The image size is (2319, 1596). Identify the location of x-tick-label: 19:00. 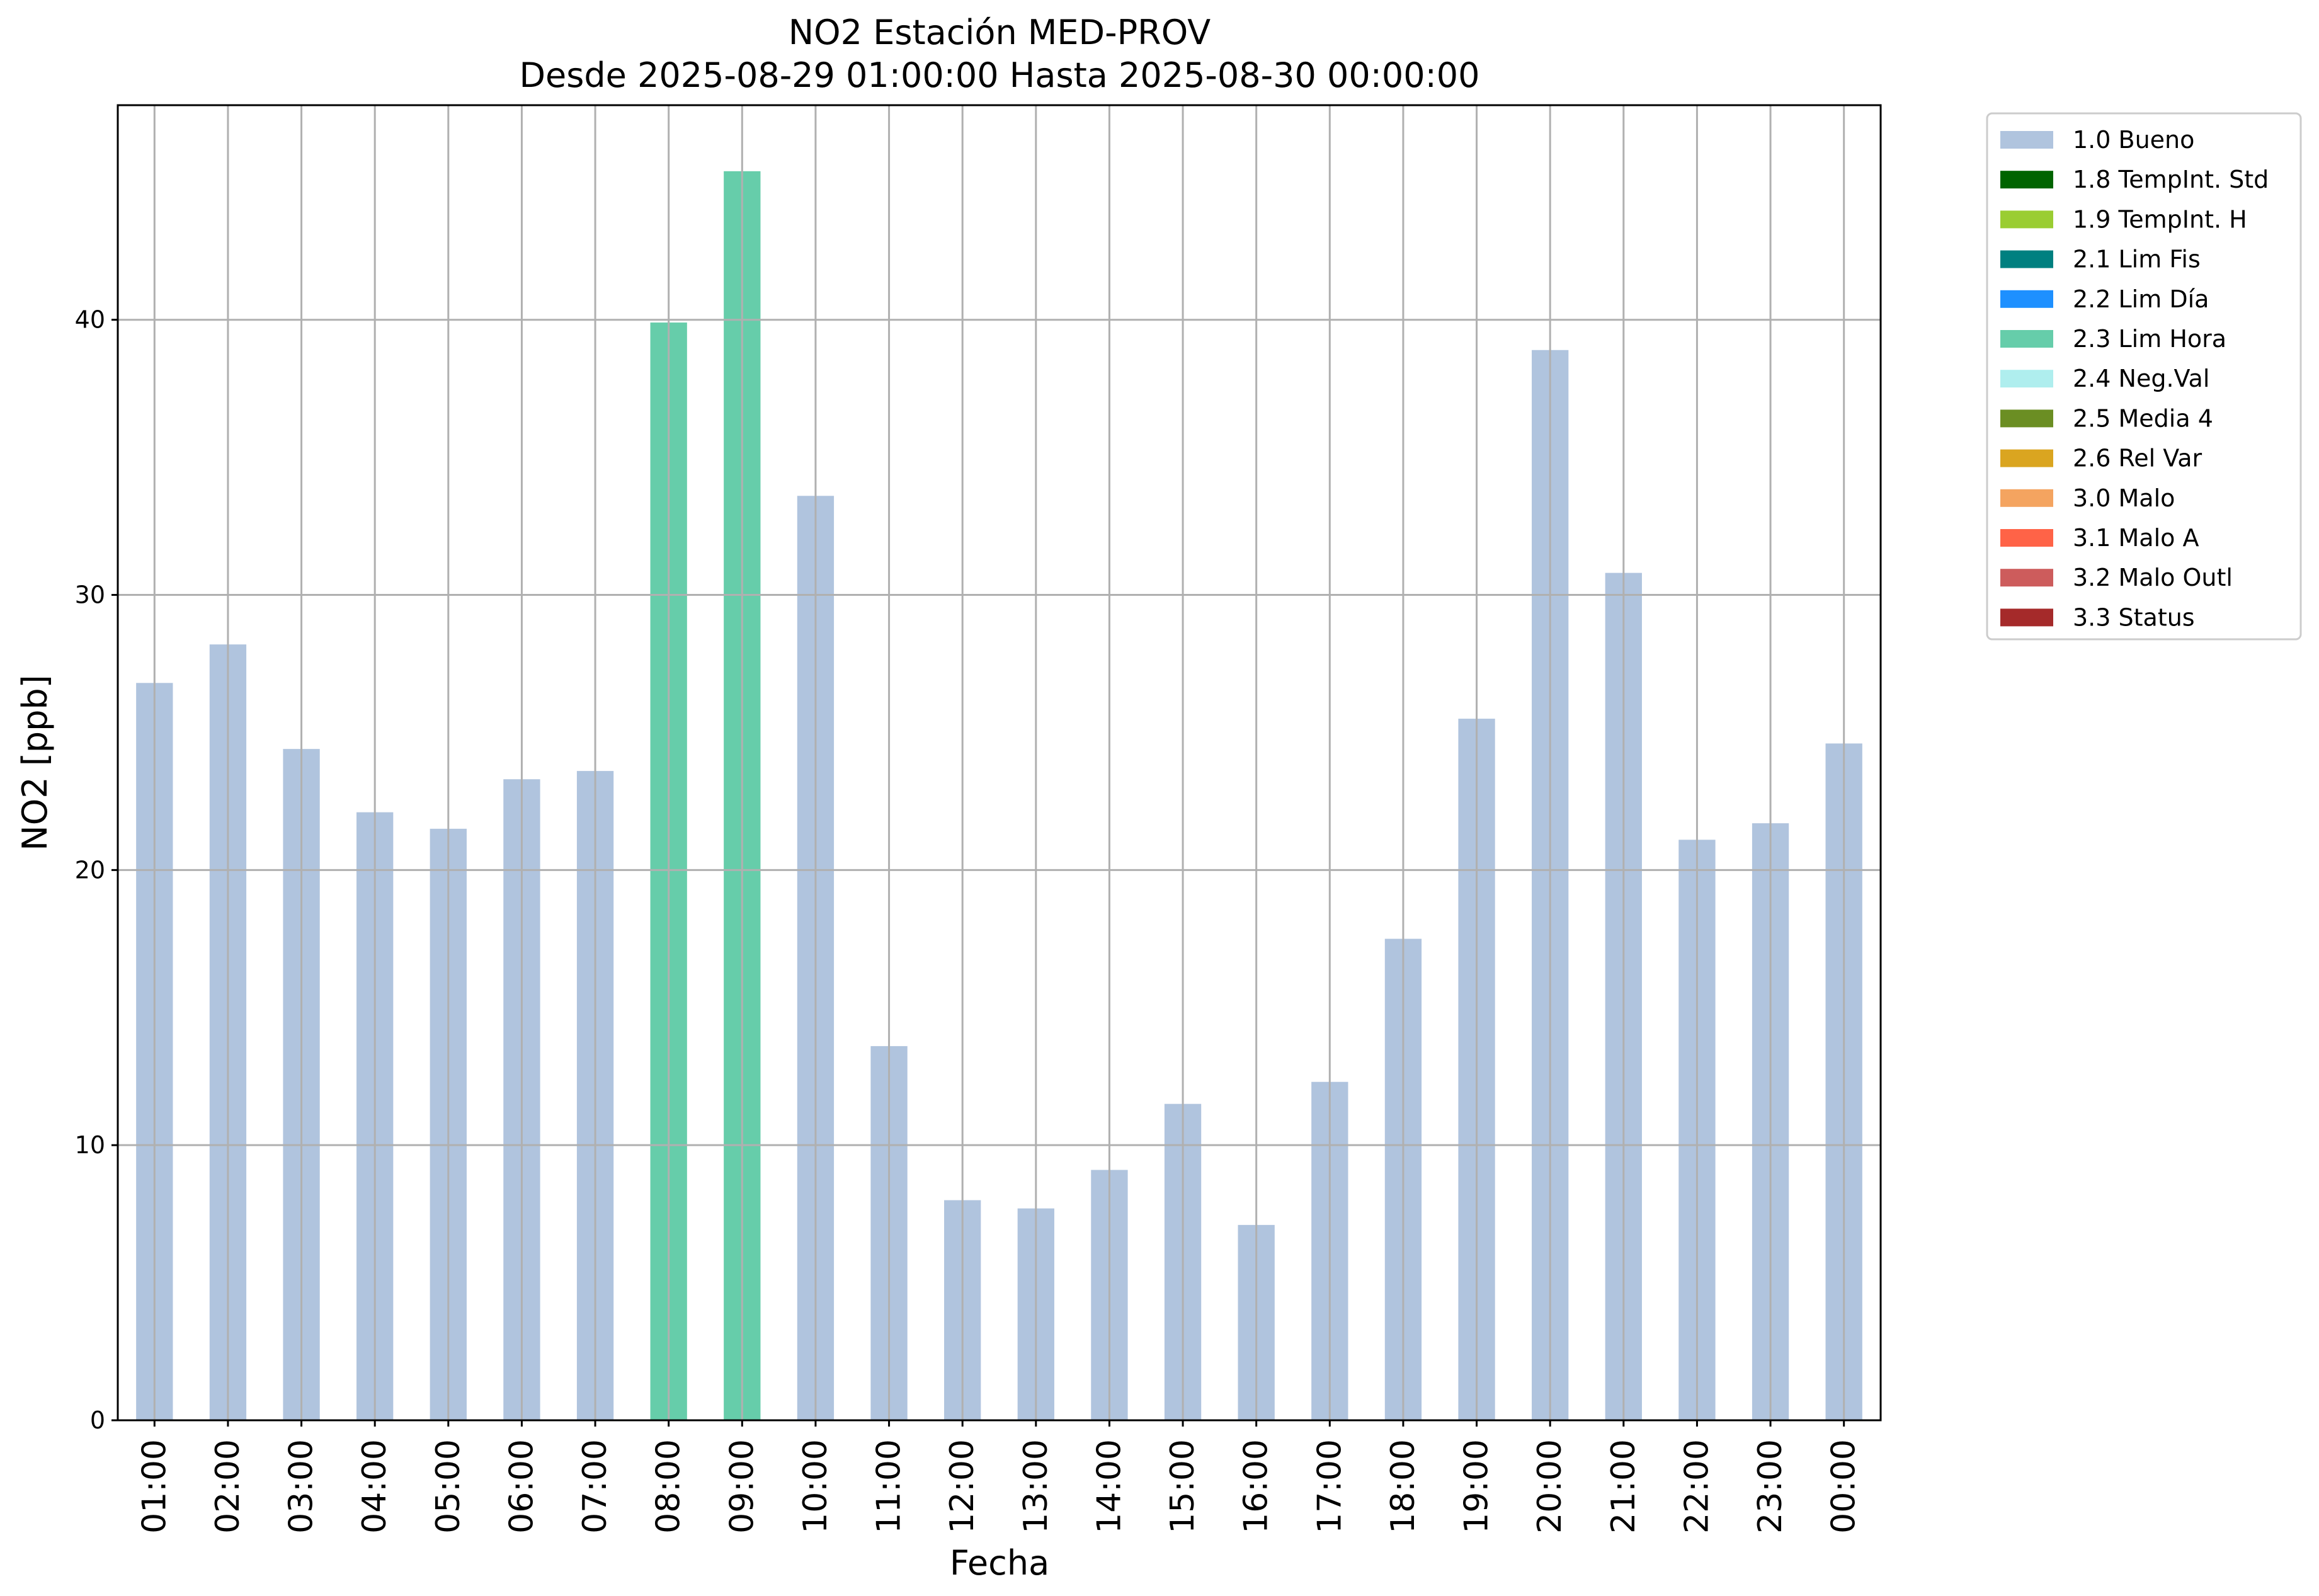
(1477, 1486).